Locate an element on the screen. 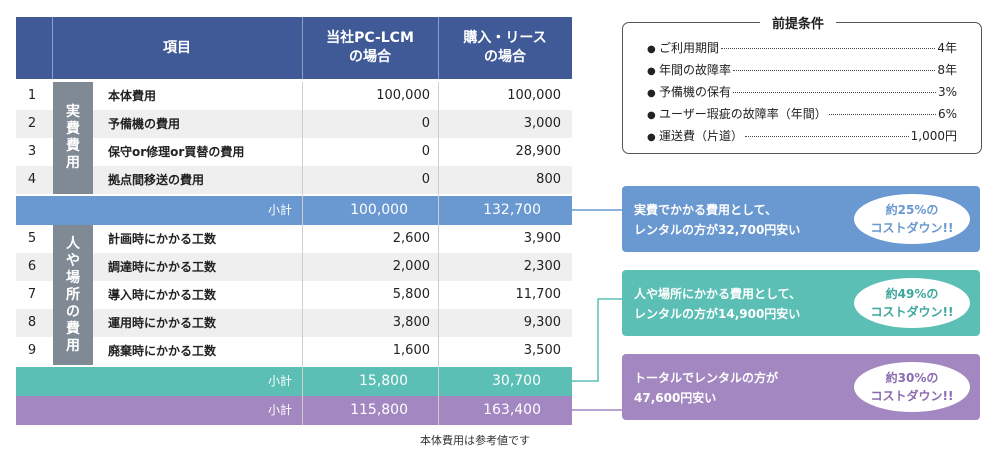 This screenshot has height=460, width=1000. table-row: 7 導入時にかかる工数 5,800 11,700 is located at coordinates (294, 295).